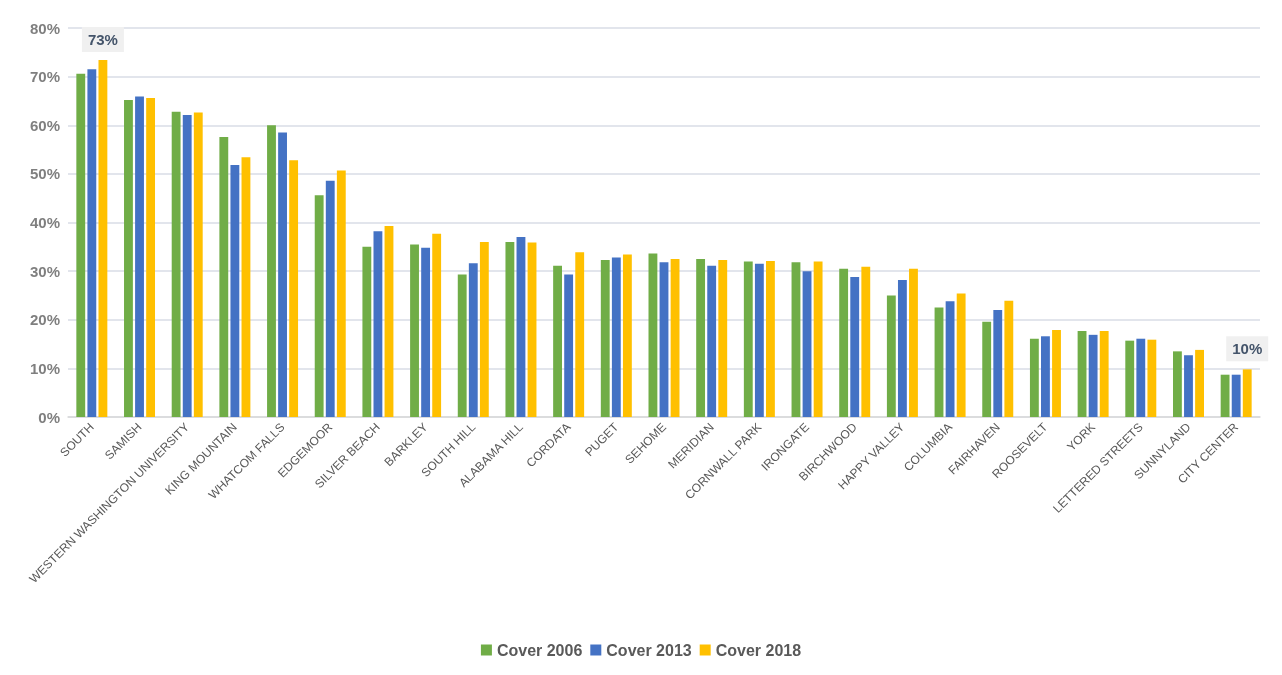 The height and width of the screenshot is (675, 1282). What do you see at coordinates (649, 650) in the screenshot?
I see `legend-label: Cover 2013` at bounding box center [649, 650].